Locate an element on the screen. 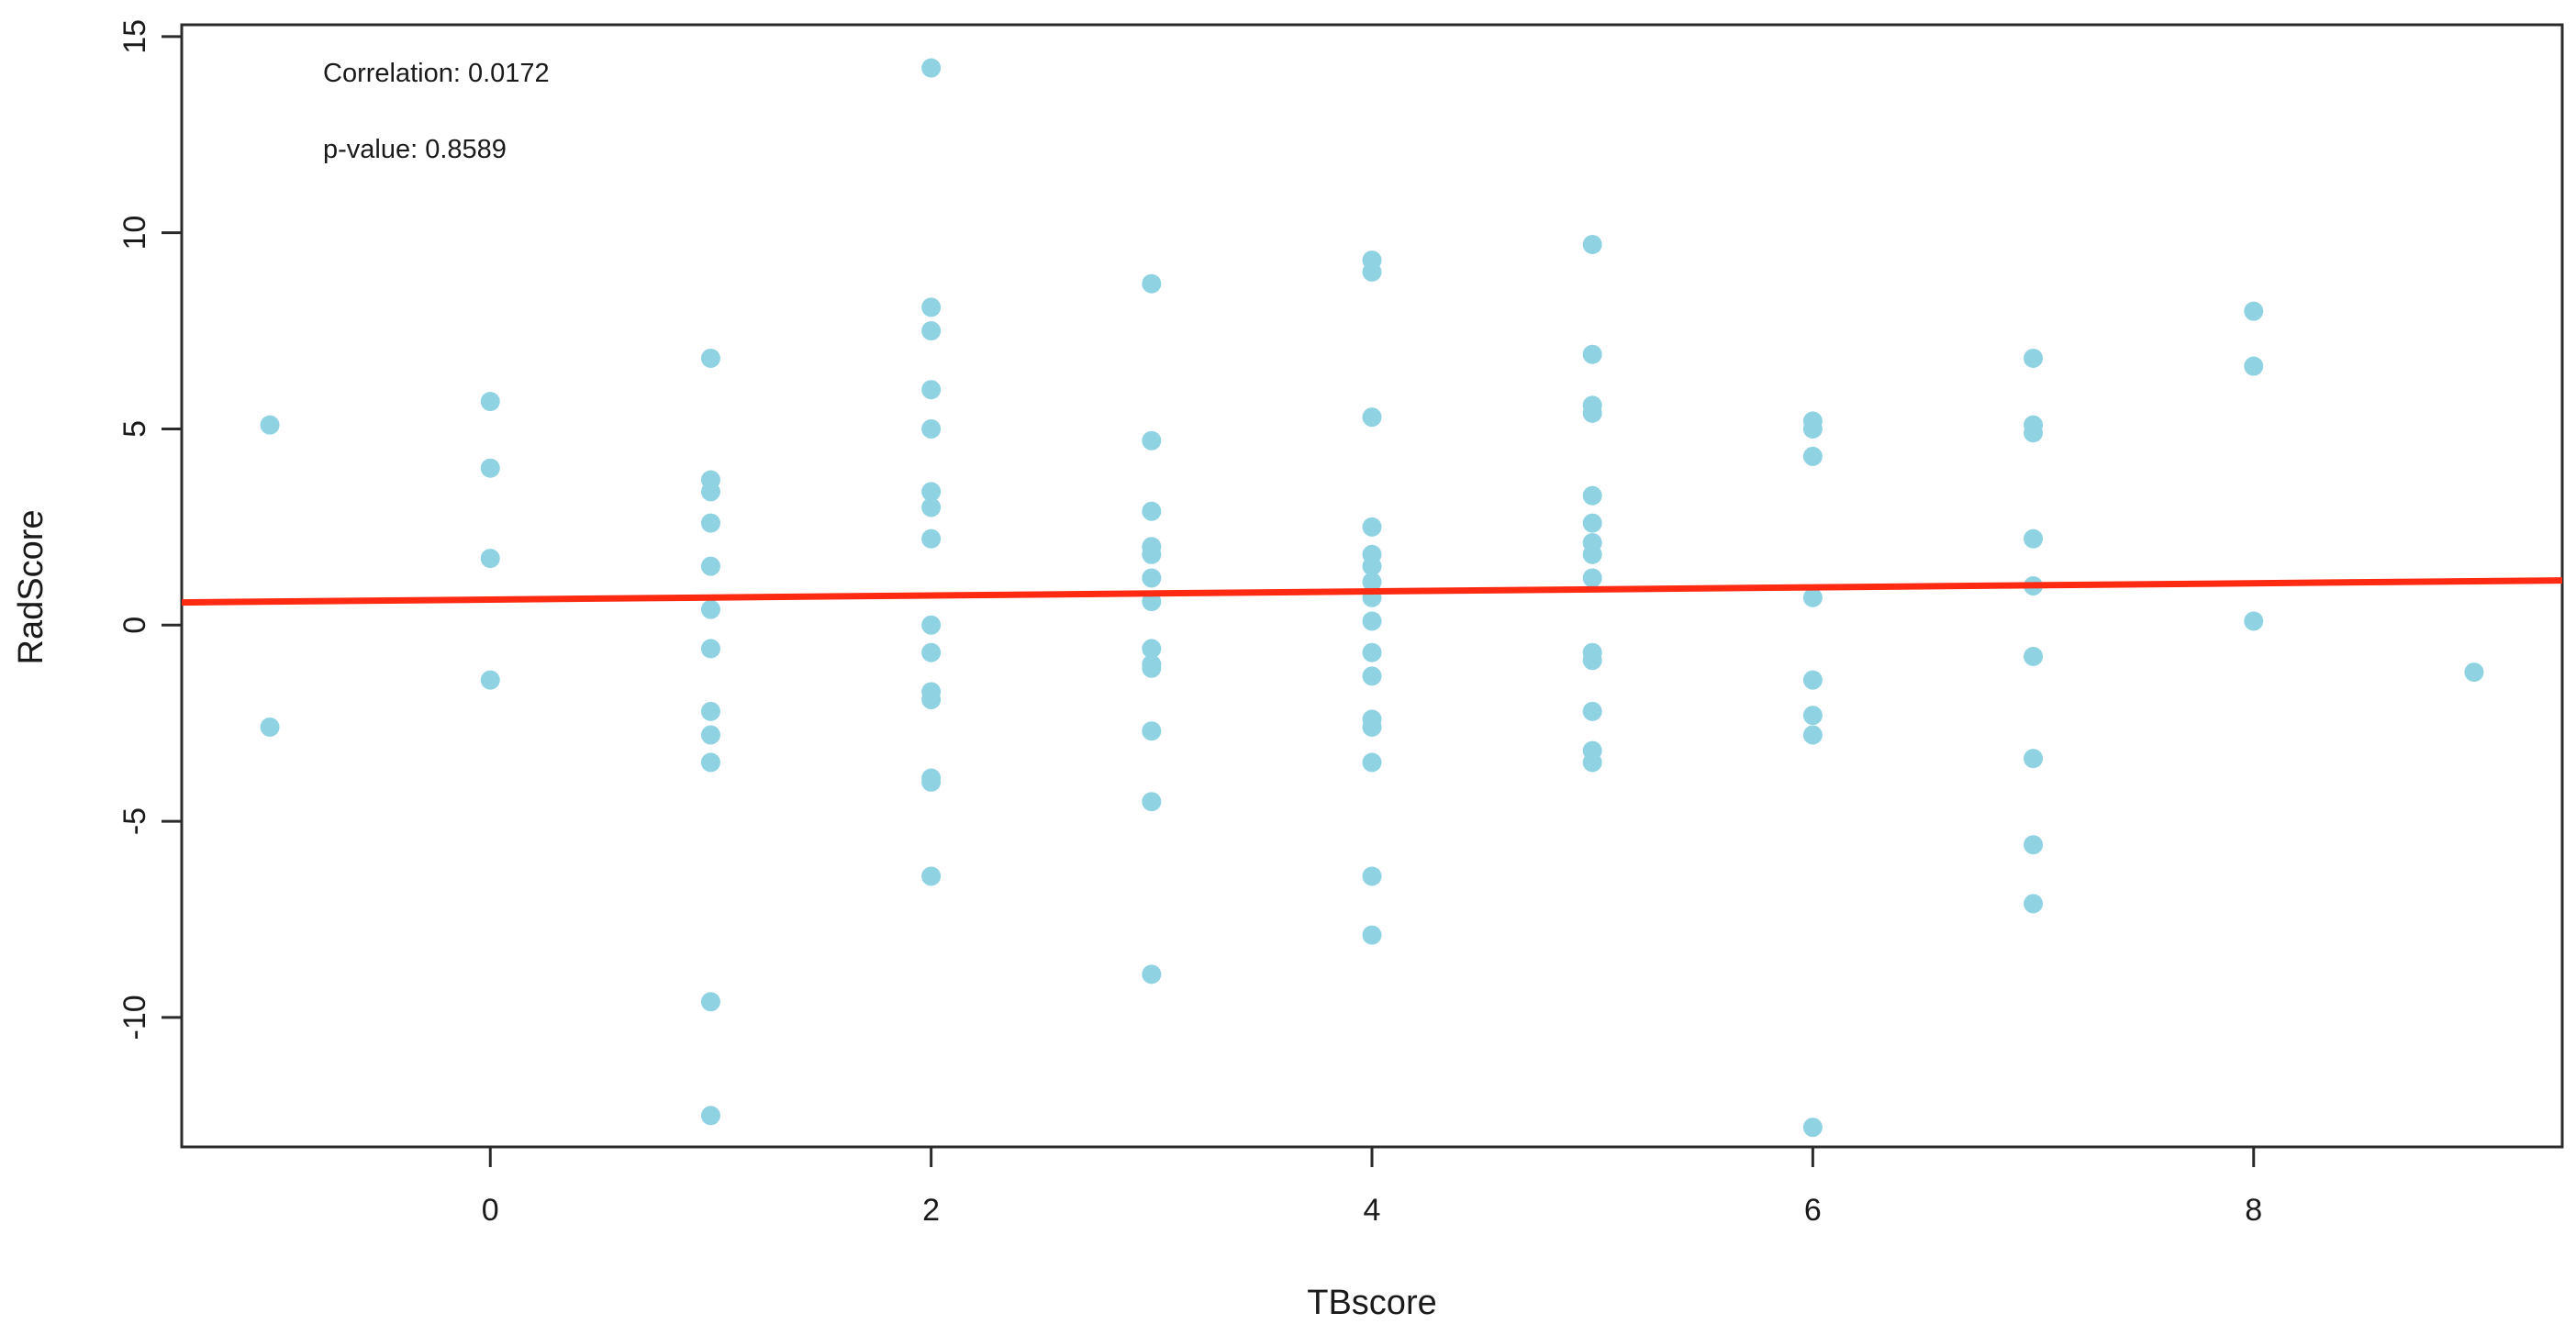 The image size is (2576, 1324). y-tick-label: 5 is located at coordinates (134, 429).